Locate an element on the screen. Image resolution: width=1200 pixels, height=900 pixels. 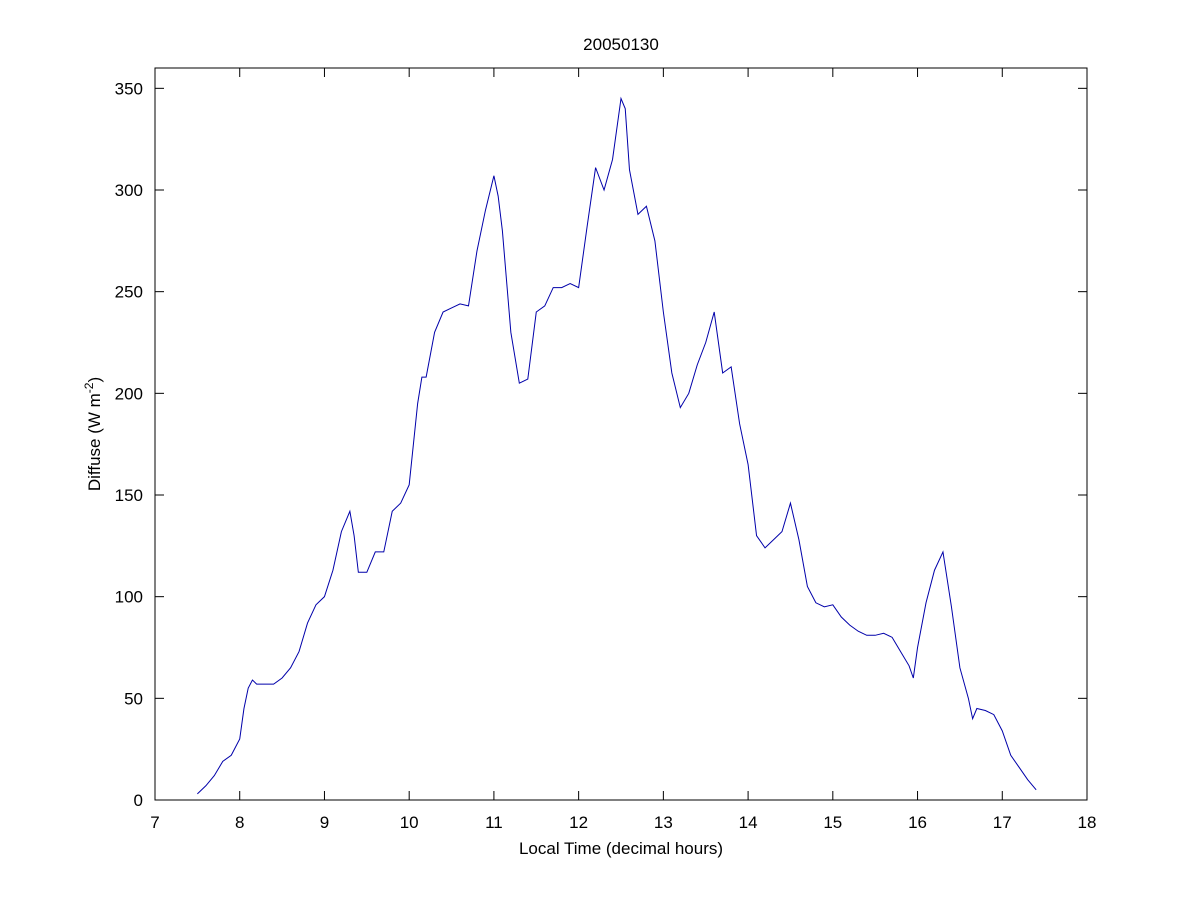
x-axis-label: Local Time (decimal hours) is located at coordinates (621, 848).